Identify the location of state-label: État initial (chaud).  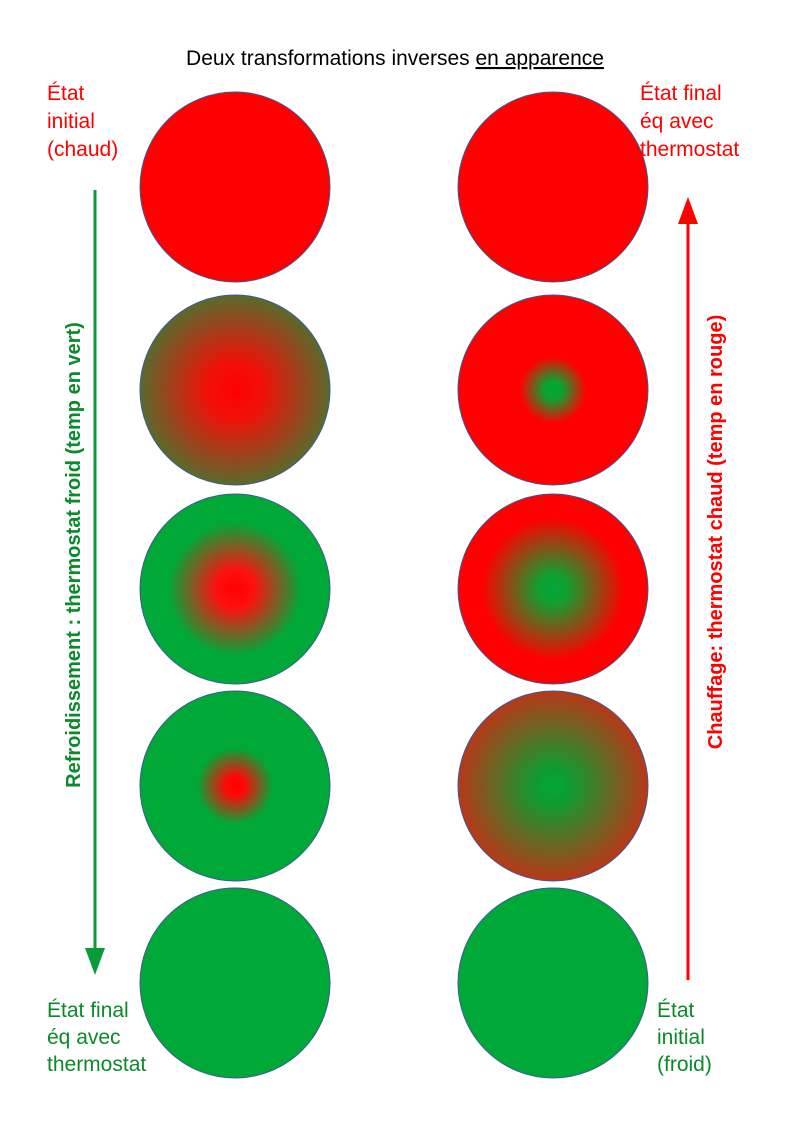
(82, 121).